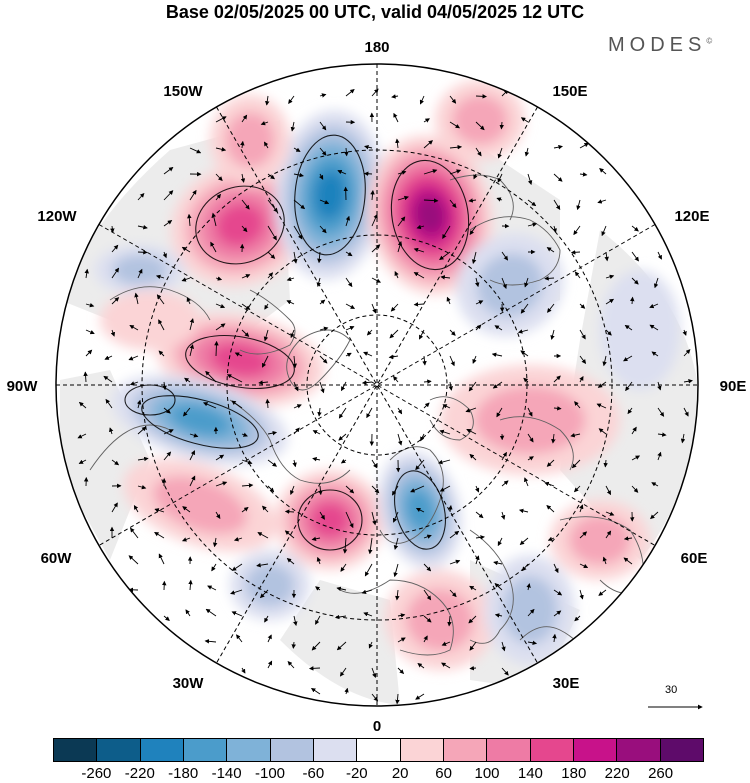 The height and width of the screenshot is (783, 750). I want to click on logo-mark: ©, so click(709, 41).